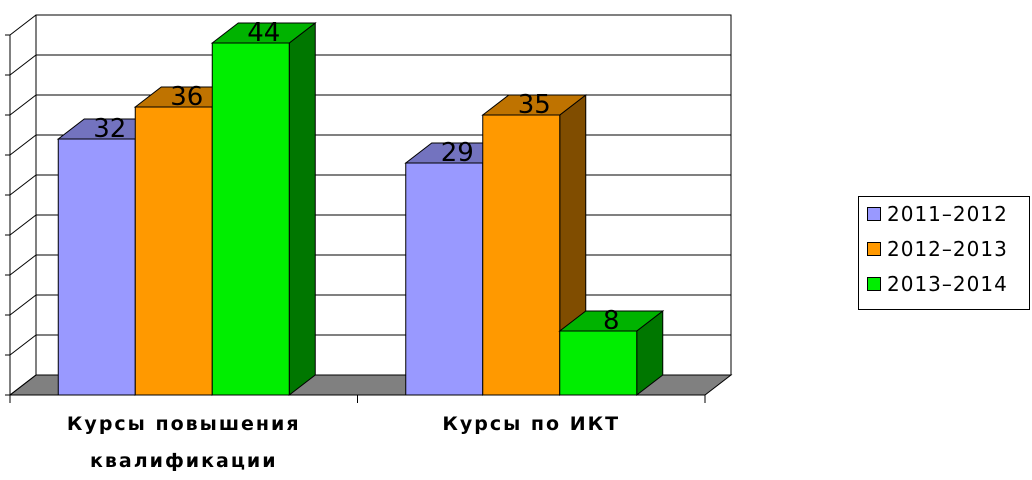 This screenshot has width=1032, height=480. I want to click on data-label: 32, so click(109, 129).